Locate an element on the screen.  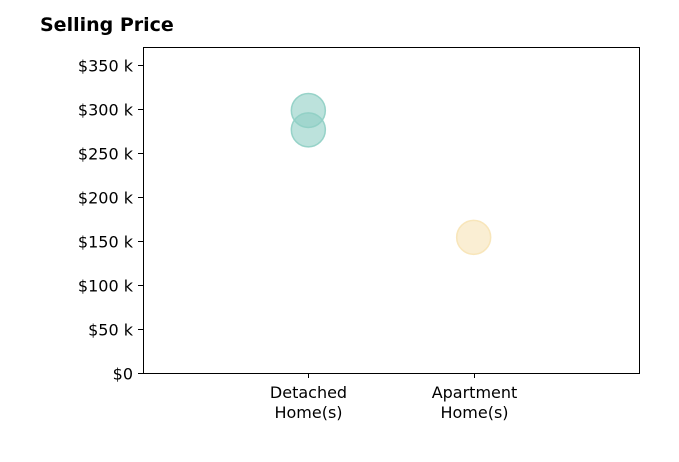
y-tick-label: $300 k is located at coordinates (106, 110).